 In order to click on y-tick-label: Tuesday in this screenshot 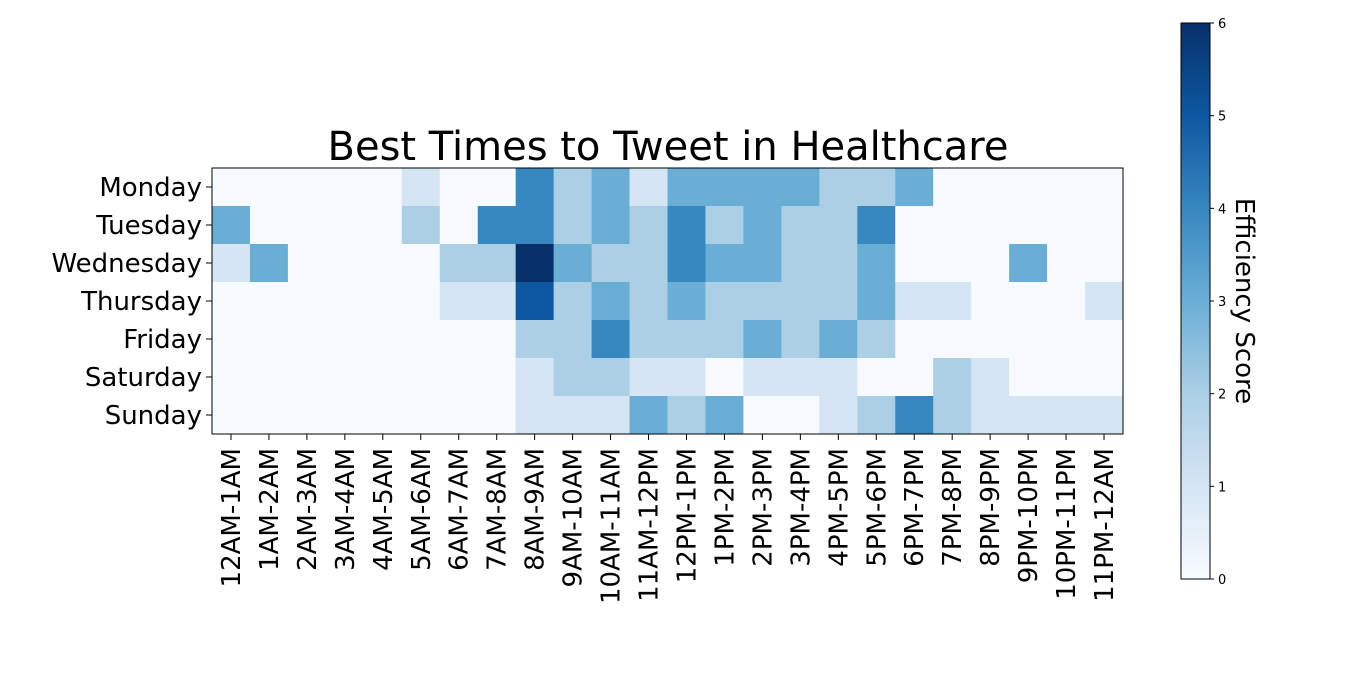, I will do `click(148, 226)`.